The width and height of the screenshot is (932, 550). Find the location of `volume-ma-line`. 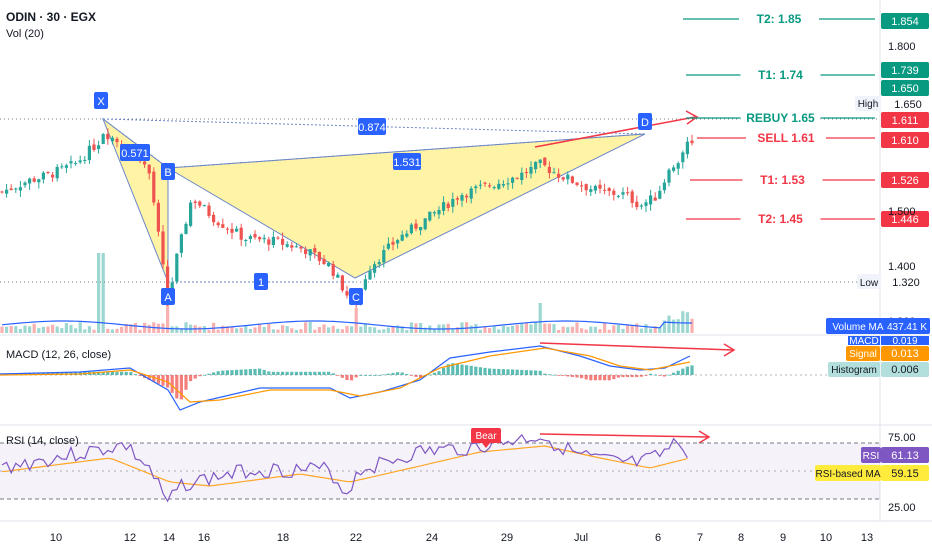

volume-ma-line is located at coordinates (346, 325).